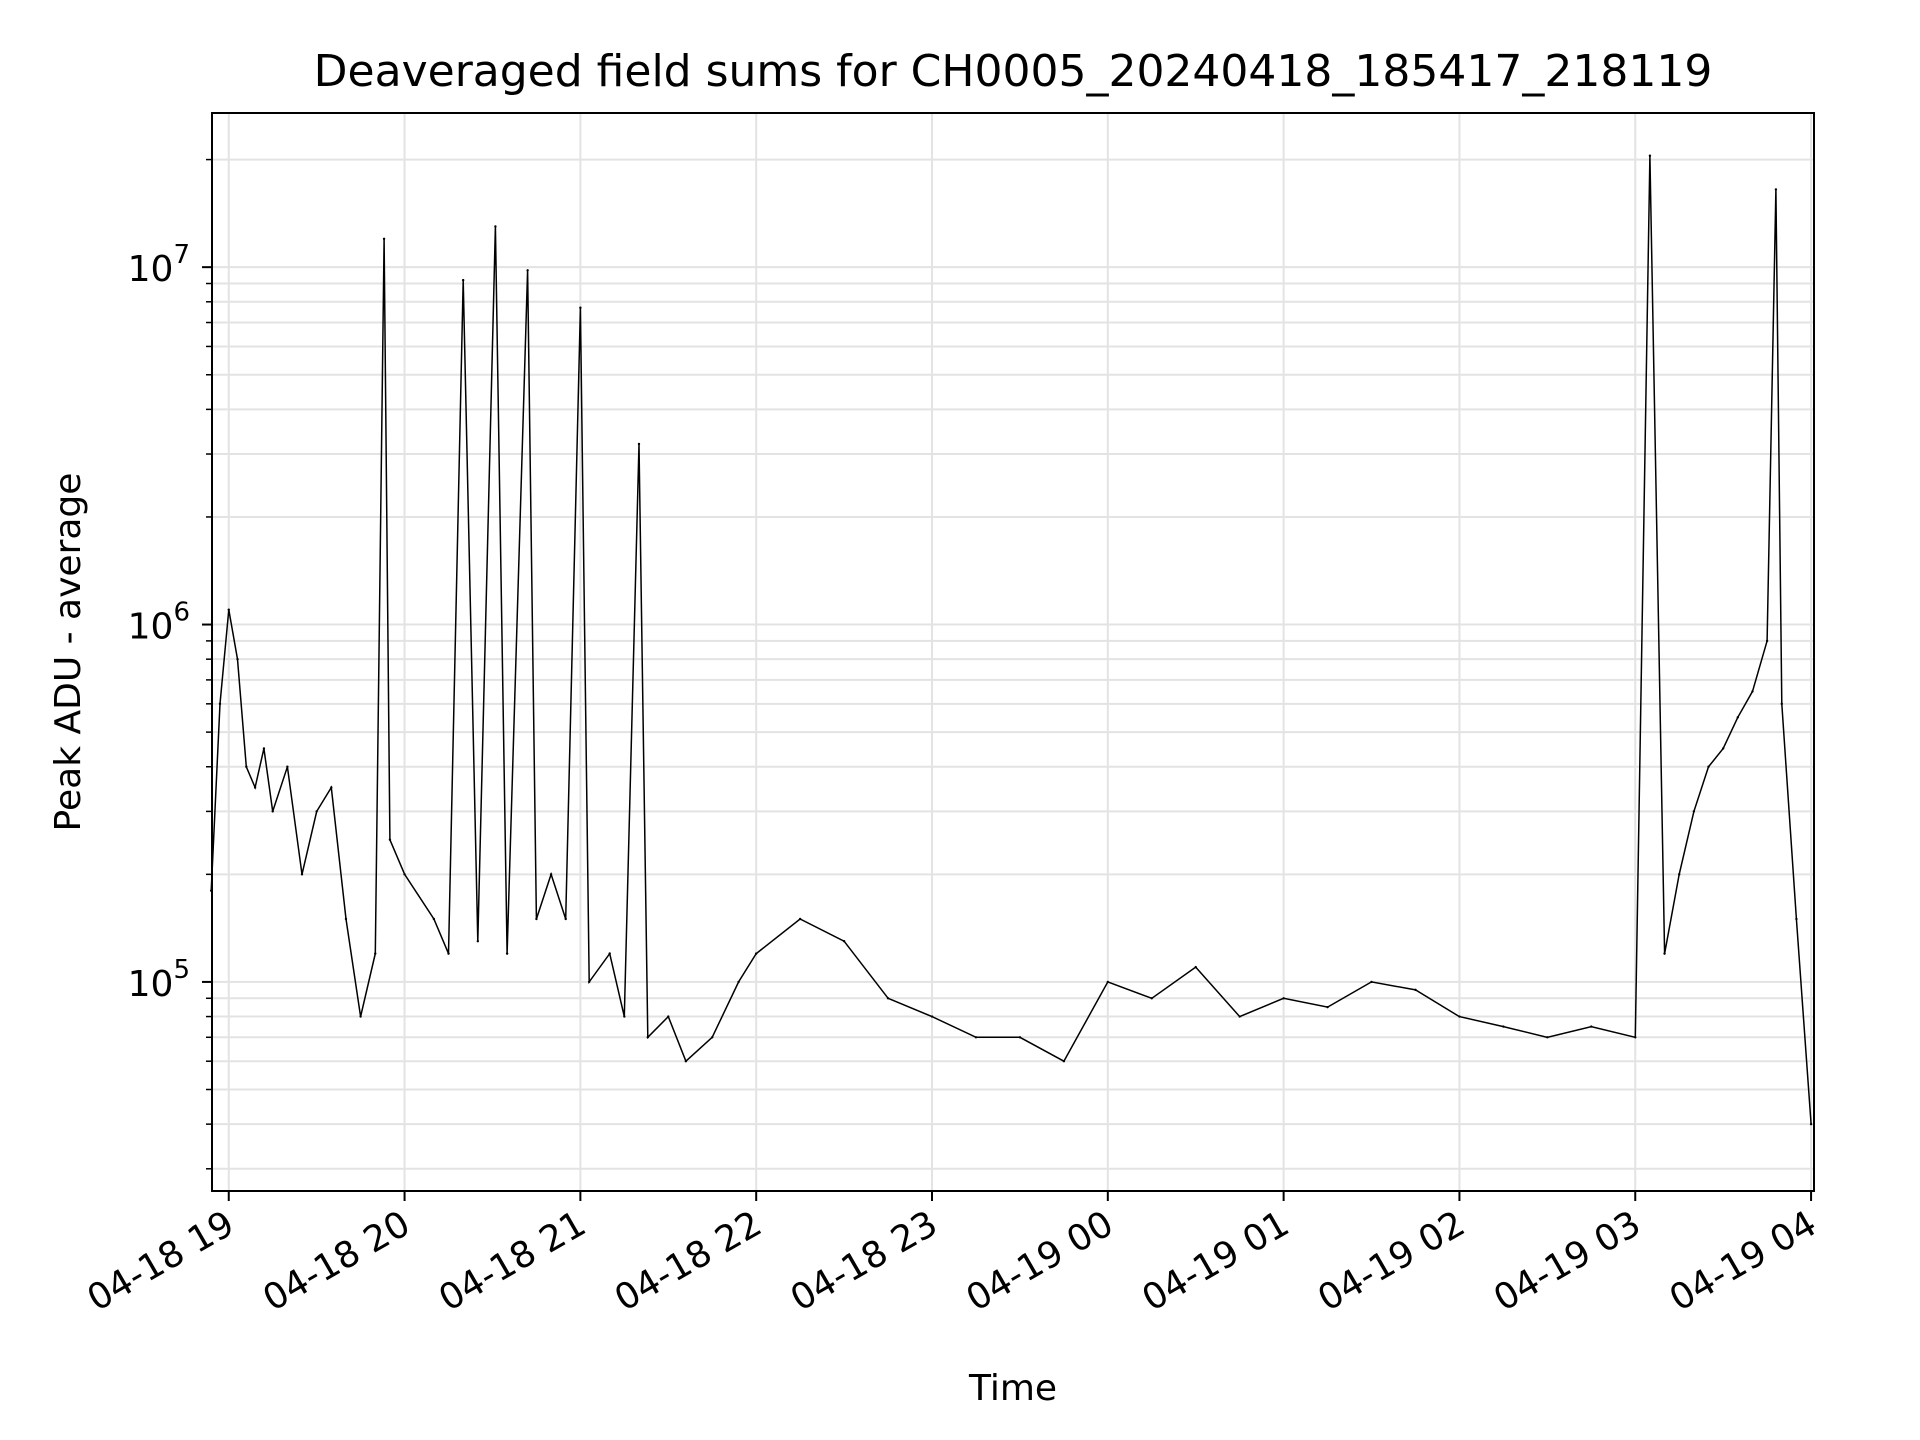 Image resolution: width=1920 pixels, height=1440 pixels. What do you see at coordinates (1012, 1388) in the screenshot?
I see `x-axis-label: Time` at bounding box center [1012, 1388].